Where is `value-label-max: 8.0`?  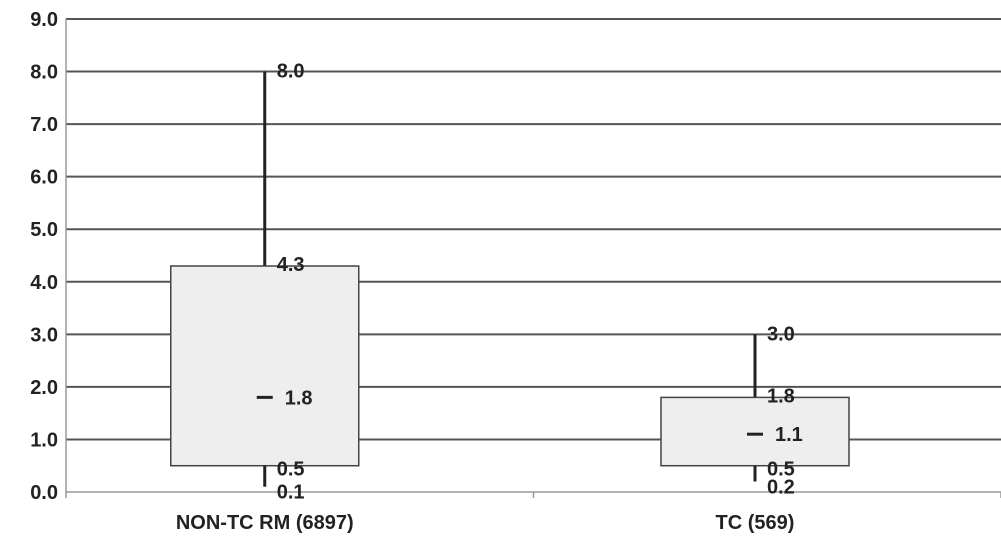 value-label-max: 8.0 is located at coordinates (291, 72).